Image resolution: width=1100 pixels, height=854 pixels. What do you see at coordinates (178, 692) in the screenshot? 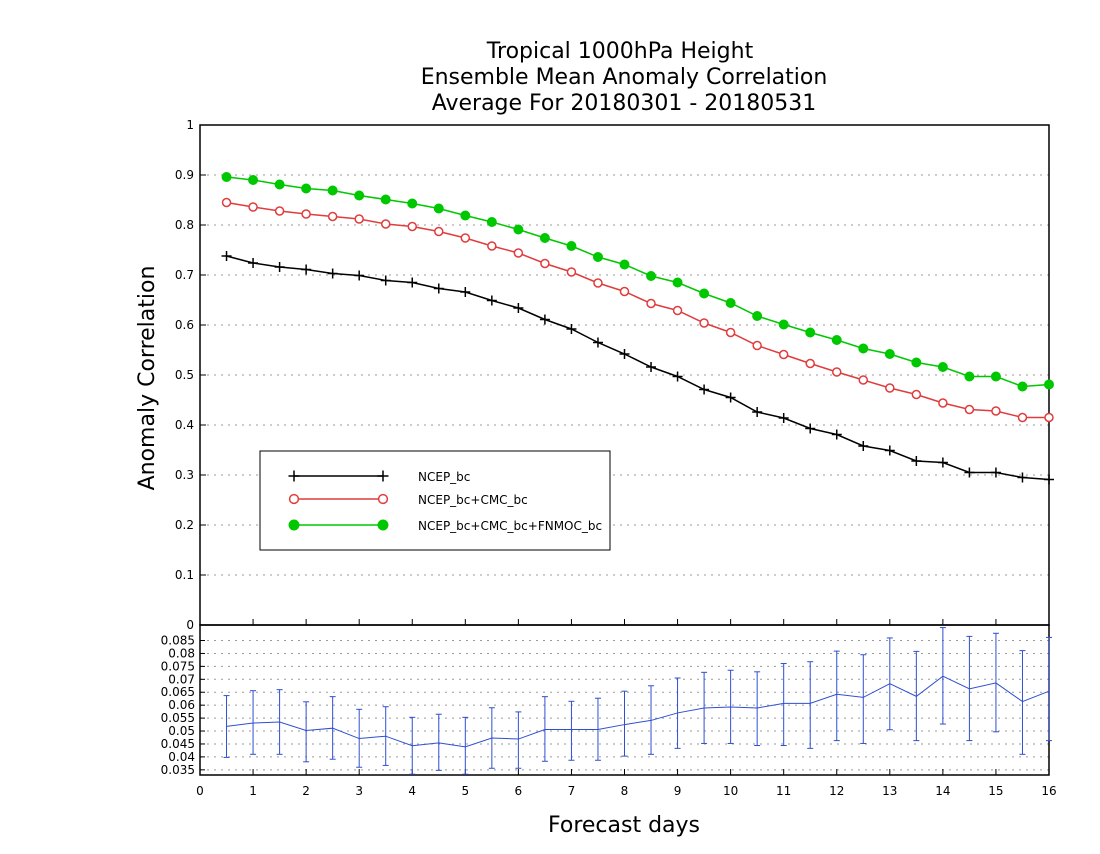
I see `error-y-tick-label: 0.065` at bounding box center [178, 692].